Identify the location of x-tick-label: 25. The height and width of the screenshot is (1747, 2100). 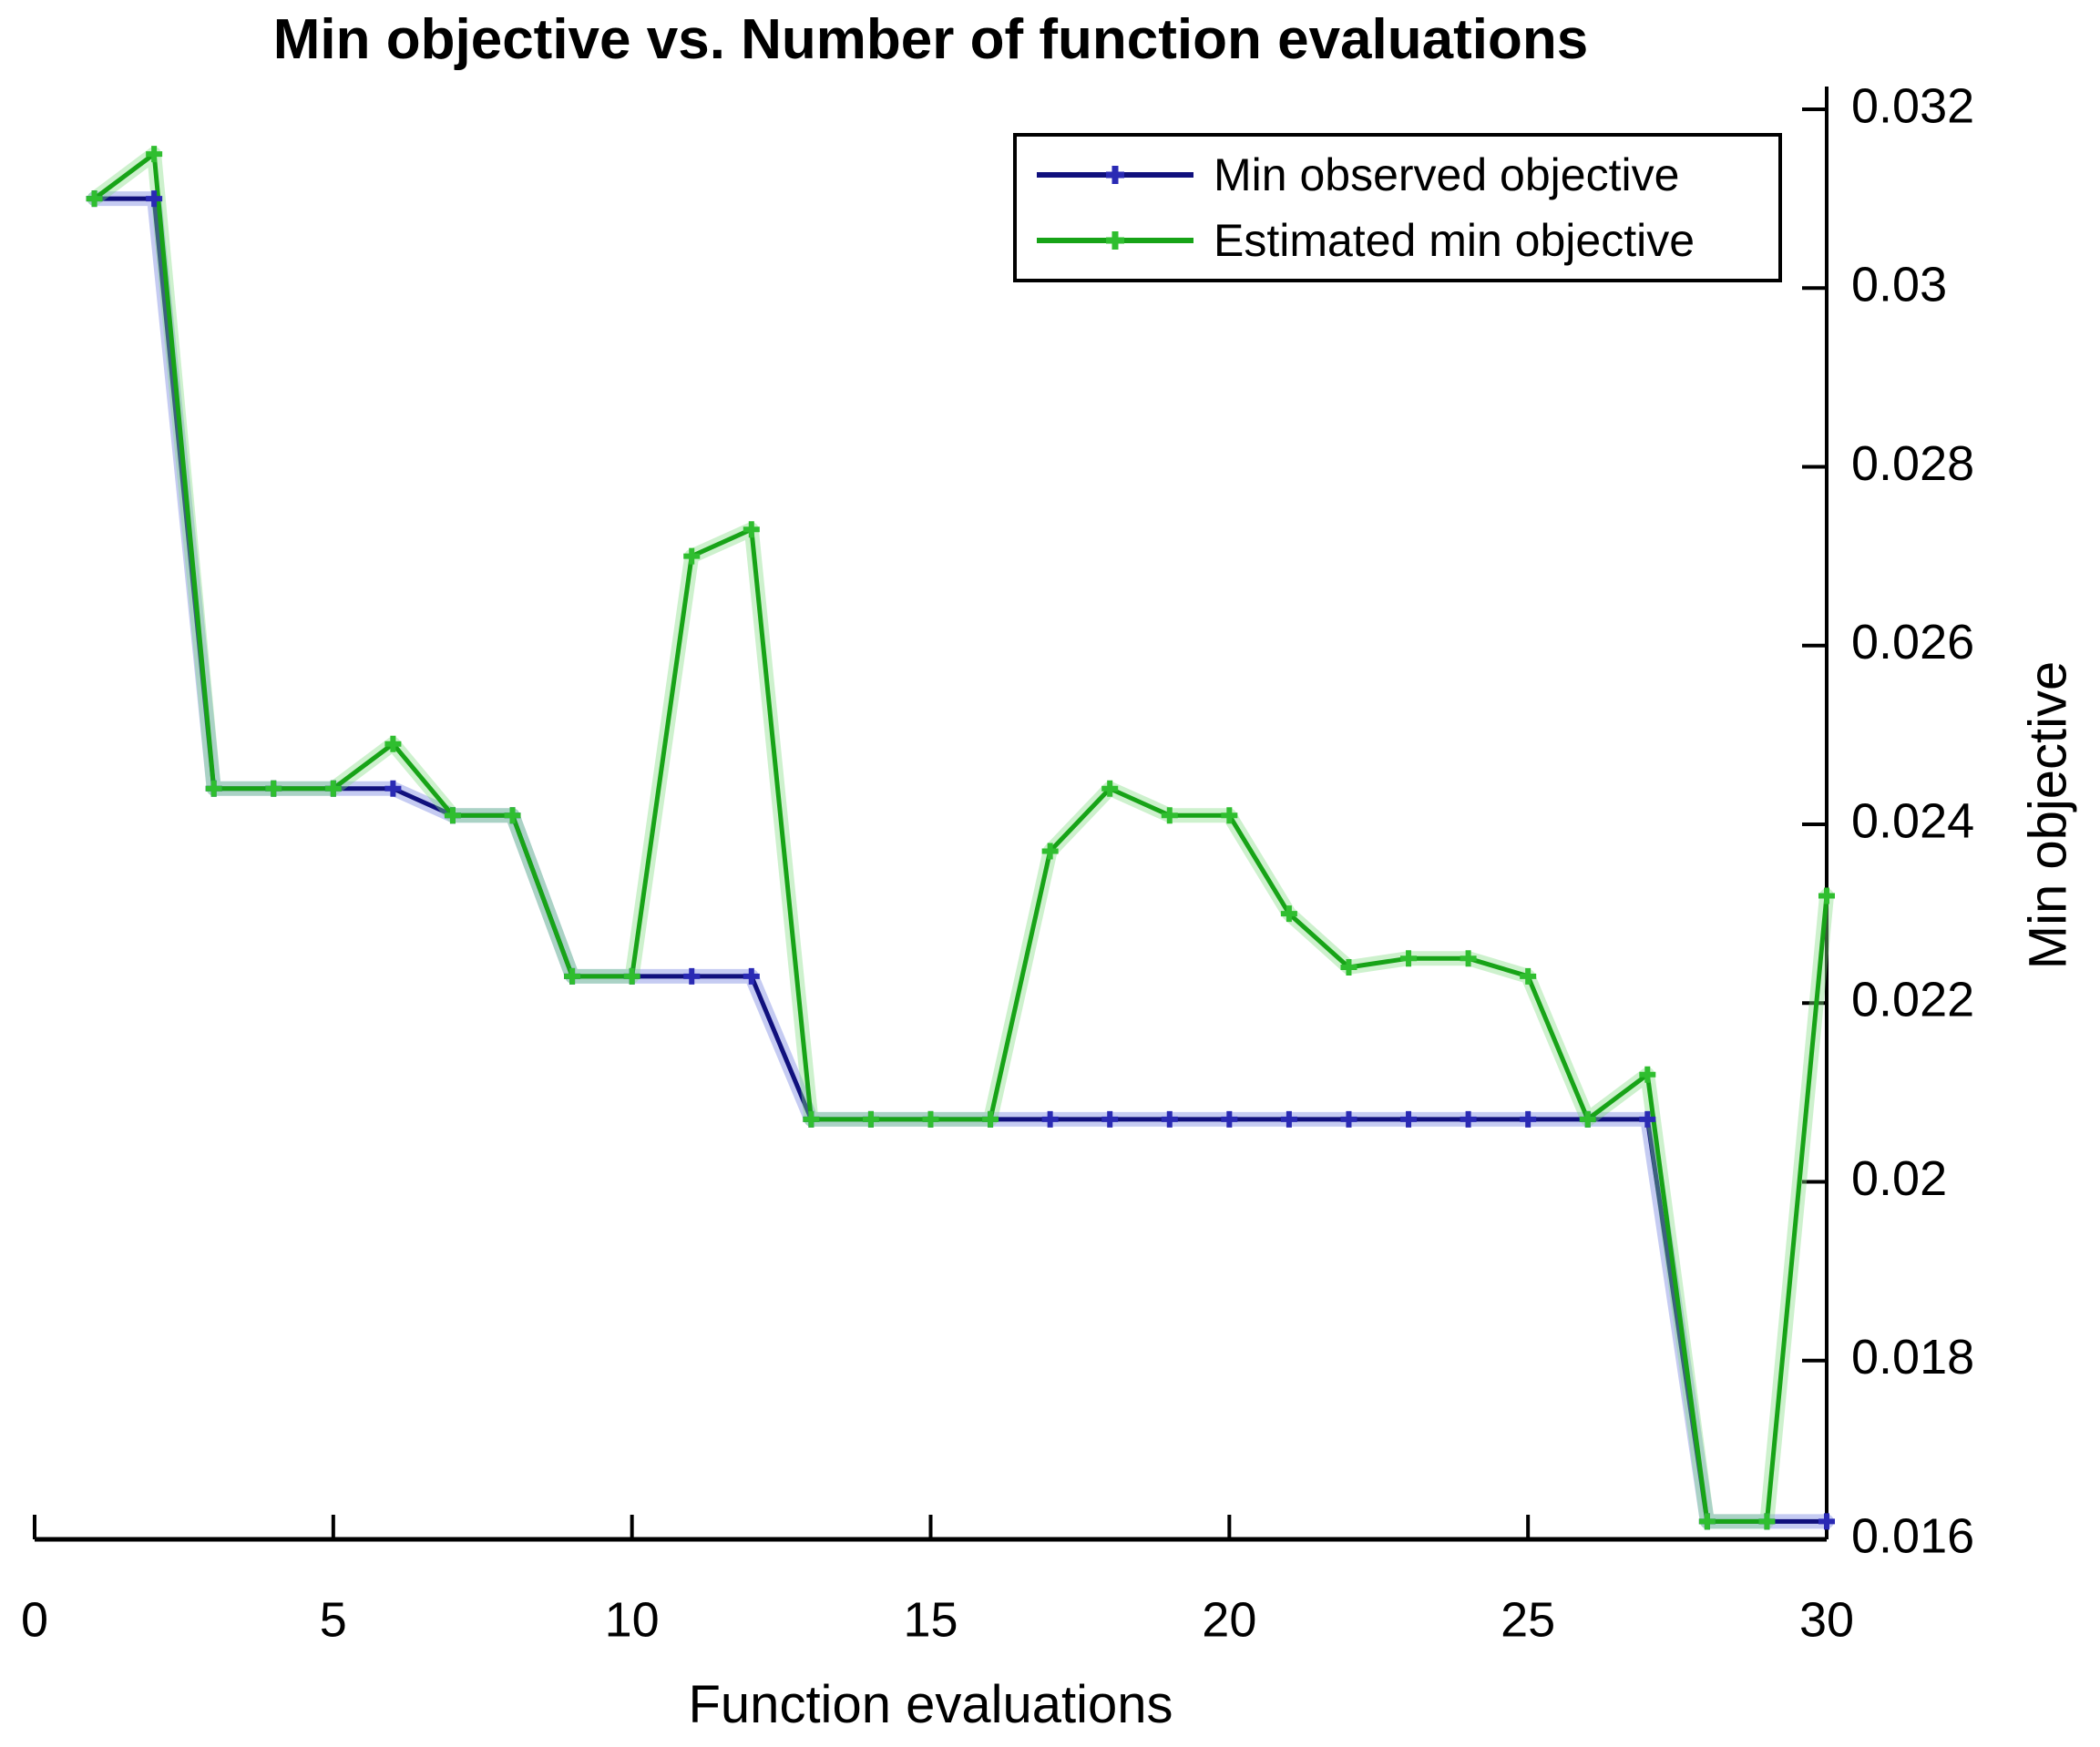
(1528, 1620).